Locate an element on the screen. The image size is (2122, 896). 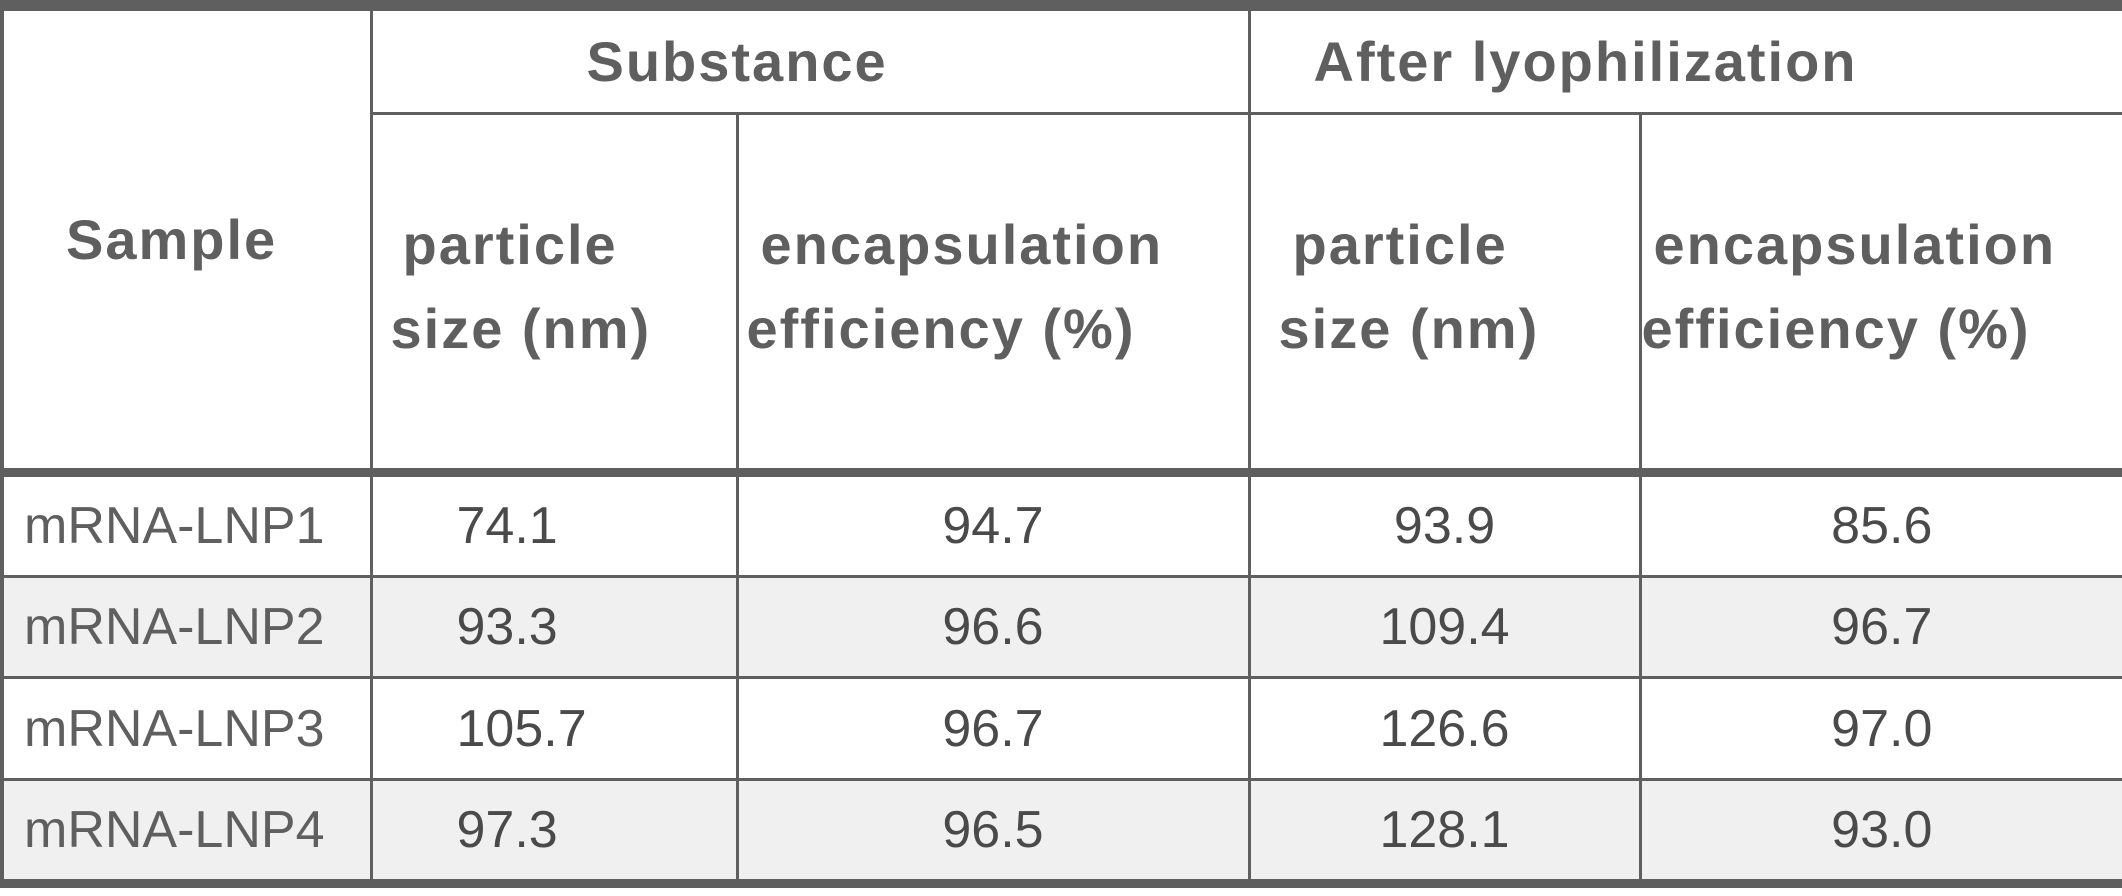
lyo-ee-cell: 85.6 is located at coordinates (1880, 524).